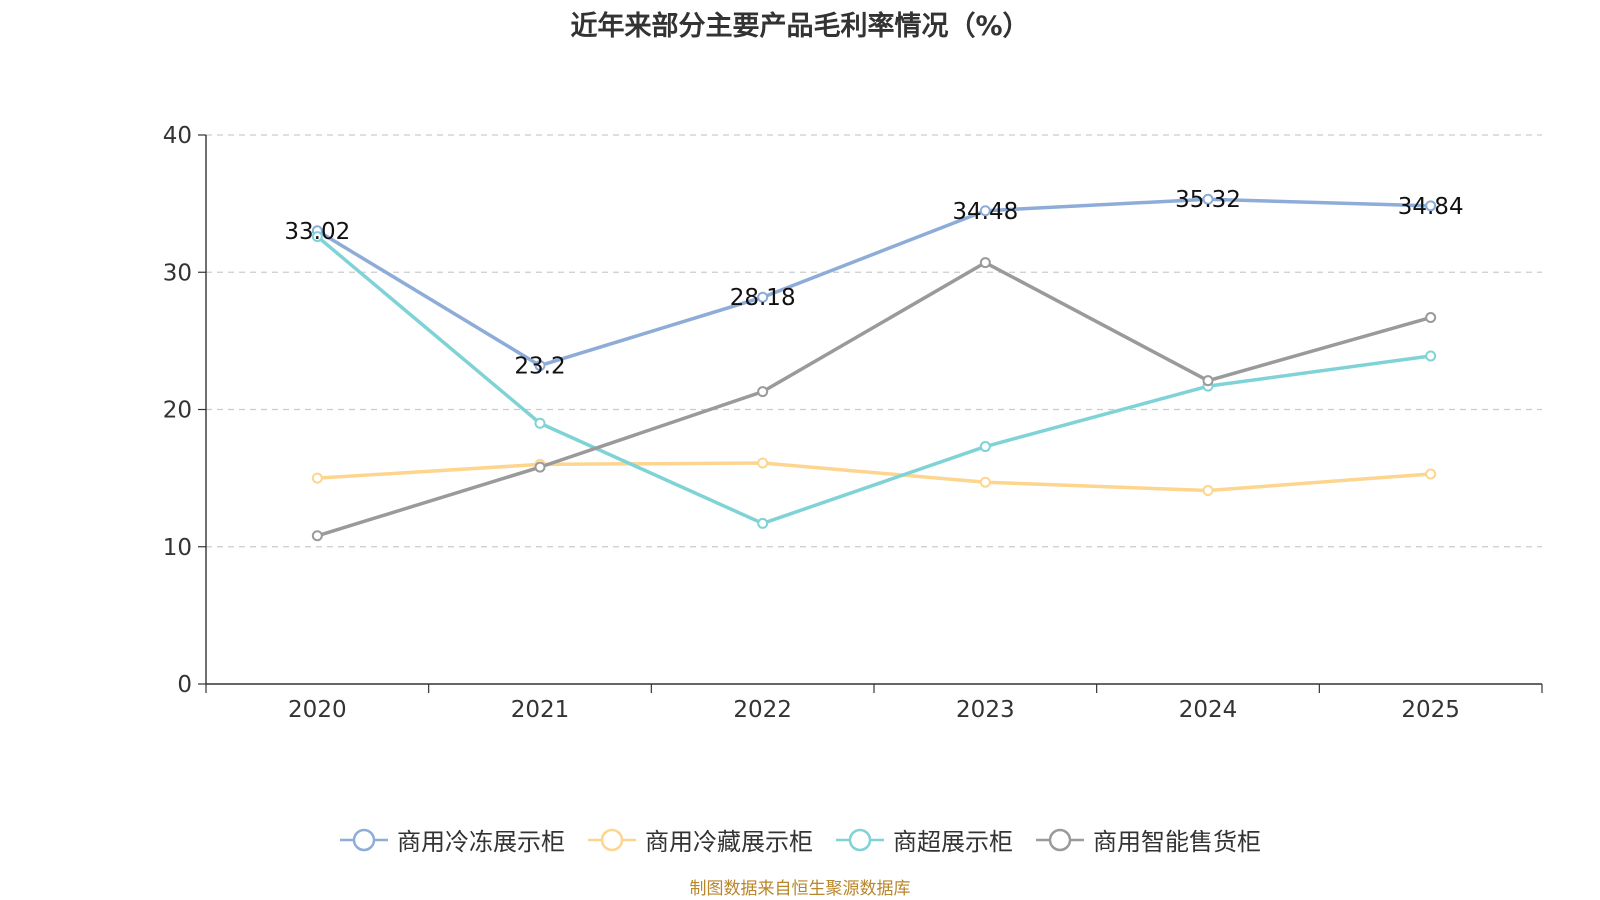  What do you see at coordinates (800, 889) in the screenshot?
I see `source-note: 制图数据来自恒生聚源数据库` at bounding box center [800, 889].